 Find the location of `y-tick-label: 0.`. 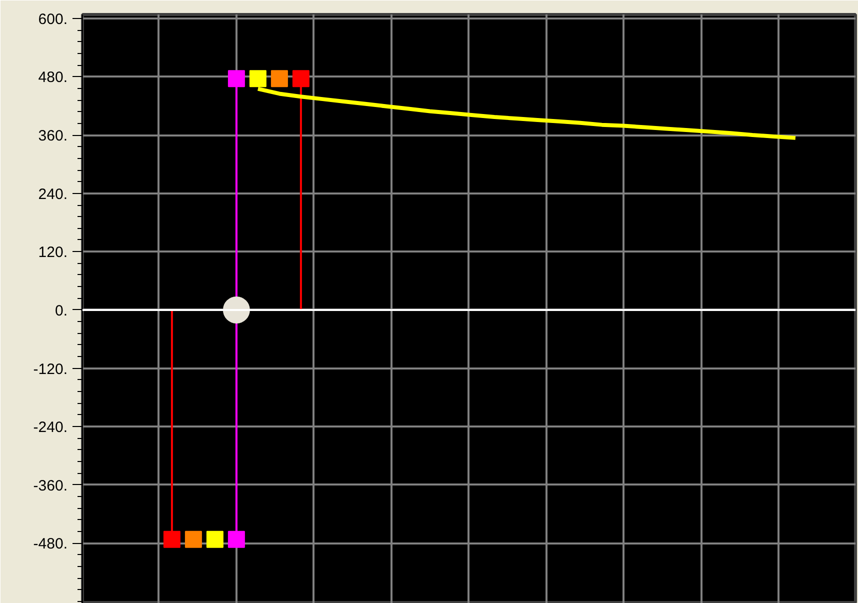

y-tick-label: 0. is located at coordinates (61, 311).